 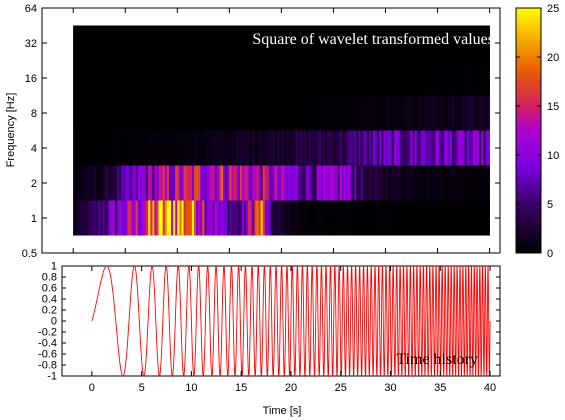 I want to click on heatmap-y-tick-label: 2, so click(x=34, y=184).